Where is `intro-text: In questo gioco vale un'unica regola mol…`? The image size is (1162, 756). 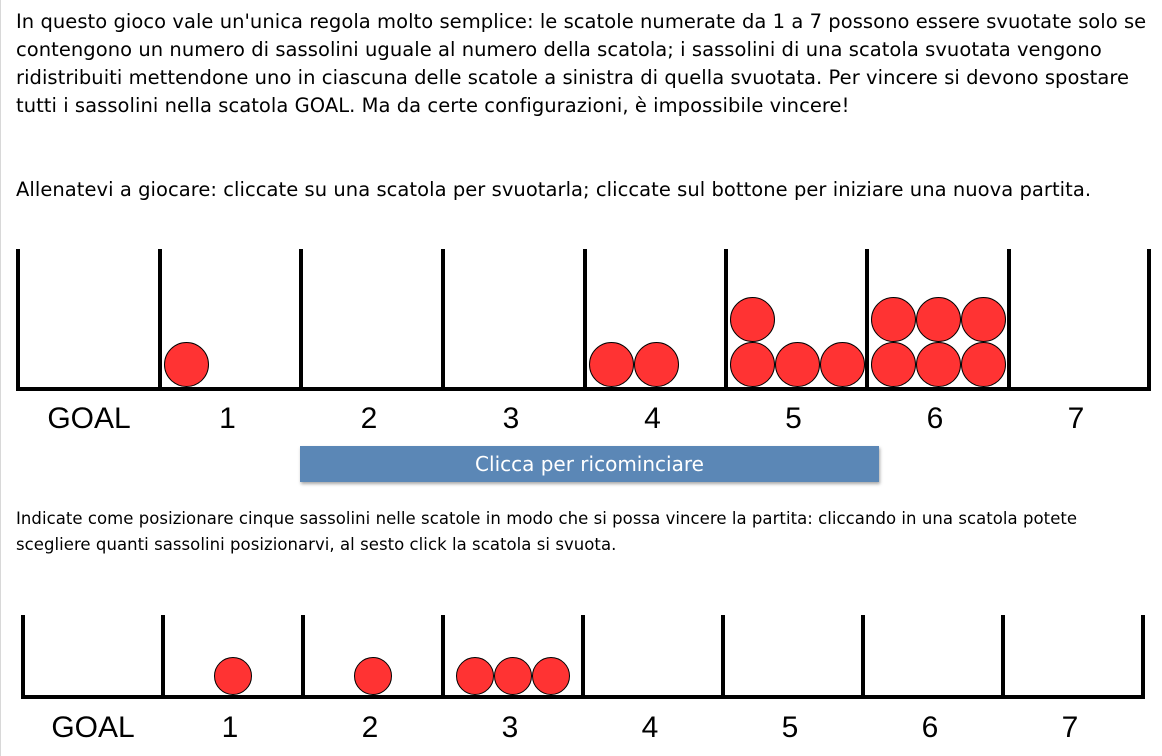 intro-text: In questo gioco vale un'unica regola mol… is located at coordinates (581, 63).